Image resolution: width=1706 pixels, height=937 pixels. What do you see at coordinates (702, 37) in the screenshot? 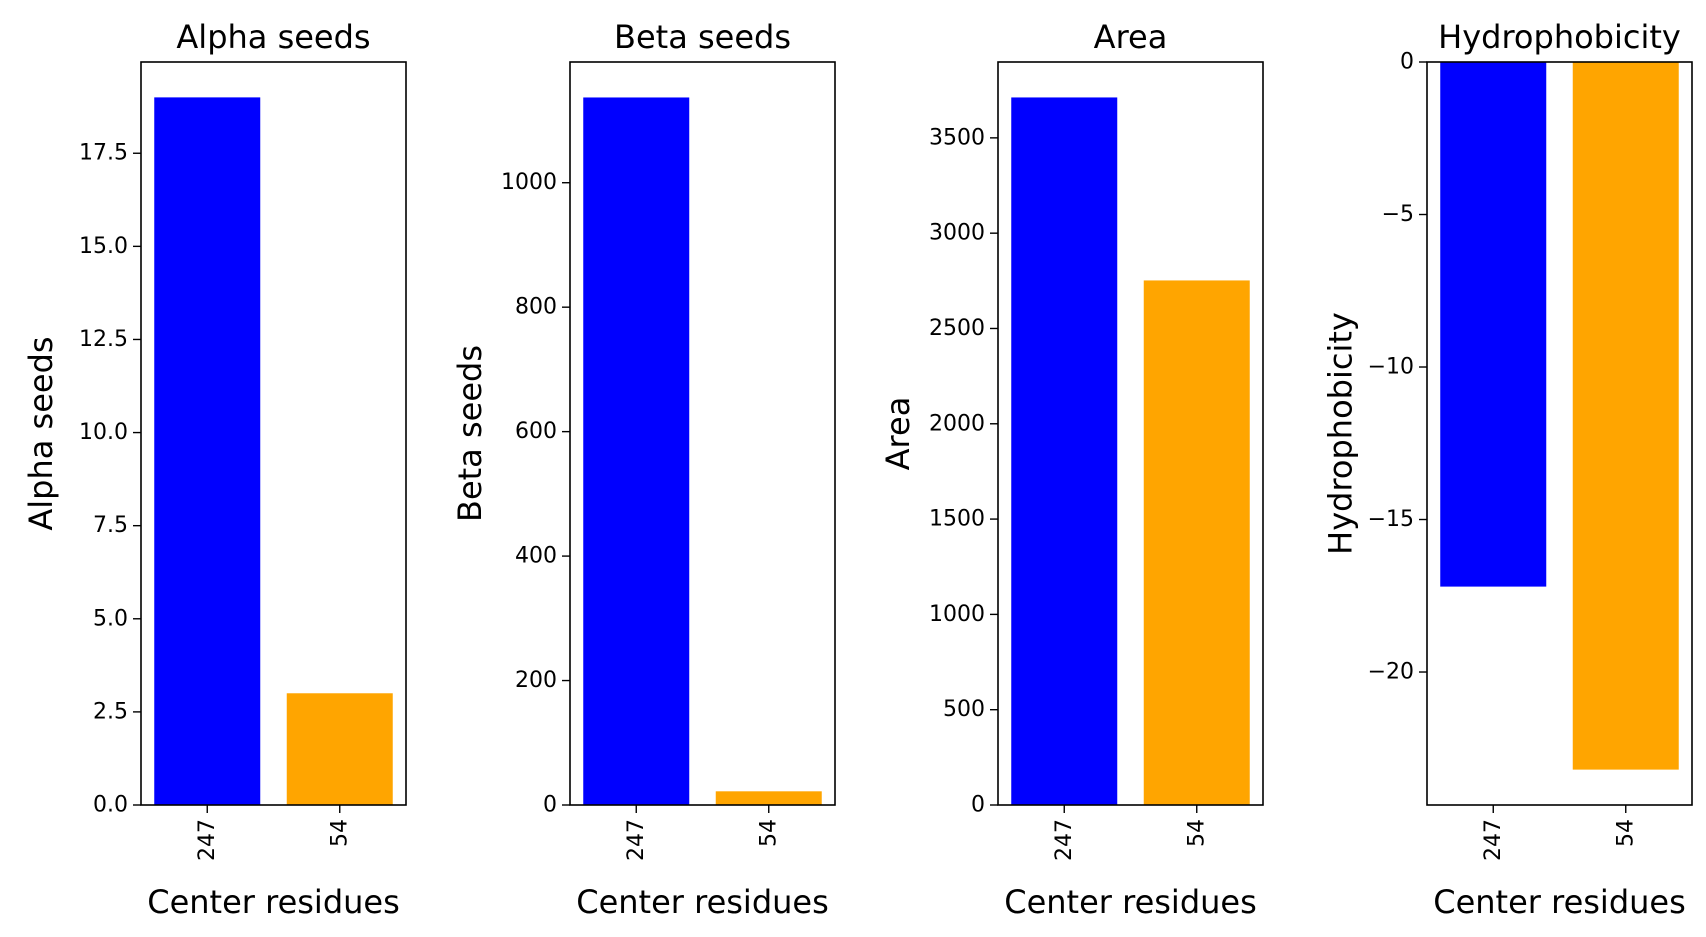
I see `chart-title: Beta seeds` at bounding box center [702, 37].